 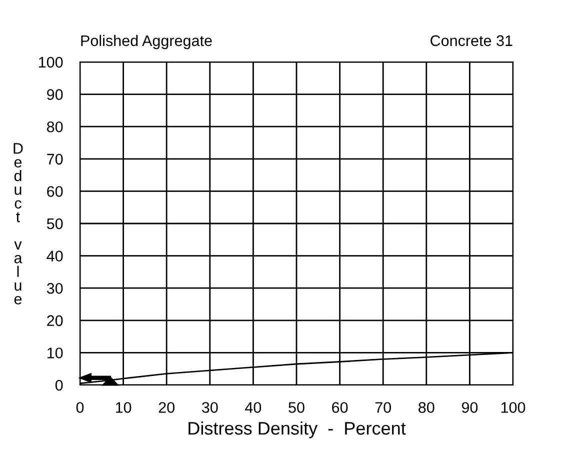 What do you see at coordinates (470, 407) in the screenshot?
I see `x-tick-label: 90` at bounding box center [470, 407].